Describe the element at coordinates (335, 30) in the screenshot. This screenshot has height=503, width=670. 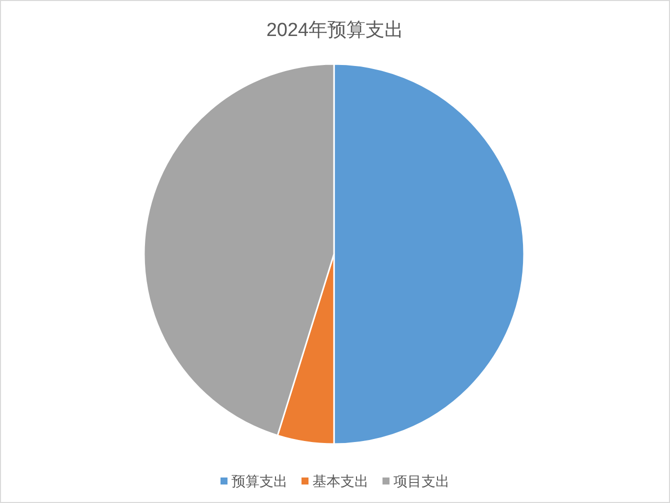
I see `chart-title: 2024年预算支出` at that location.